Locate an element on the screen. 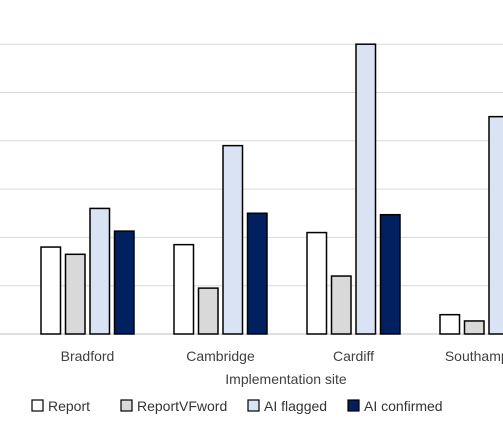  legend-label: Report is located at coordinates (69, 406).